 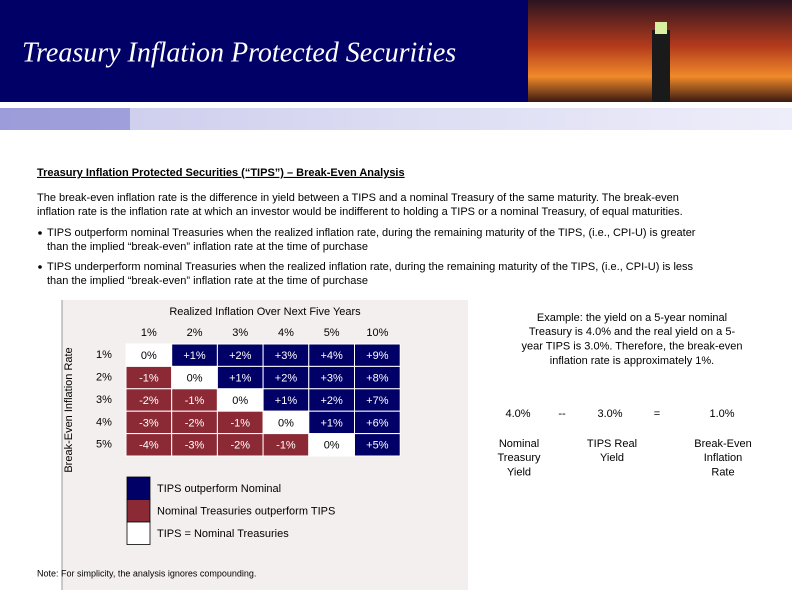 What do you see at coordinates (104, 445) in the screenshot?
I see `row-header: 5%` at bounding box center [104, 445].